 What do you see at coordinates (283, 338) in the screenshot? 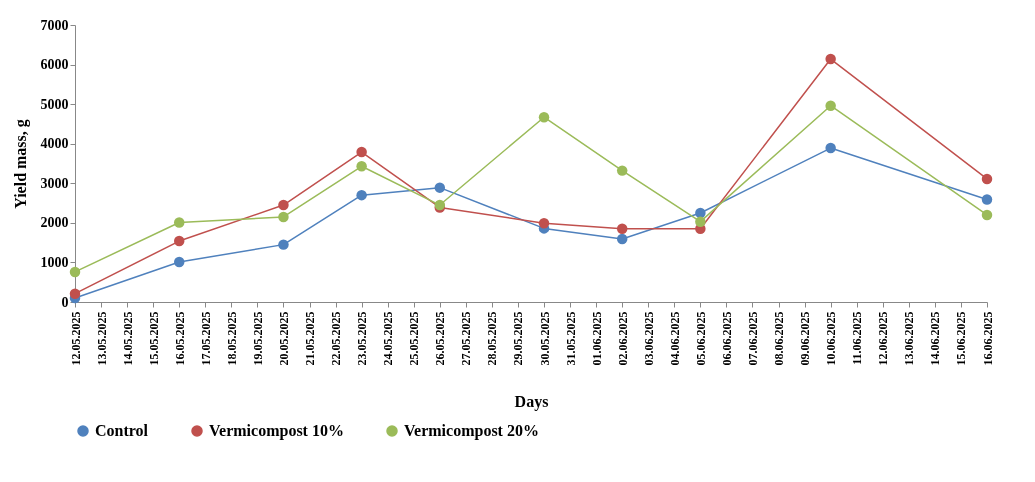
I see `x-tick-label: 20.05.2025` at bounding box center [283, 338].